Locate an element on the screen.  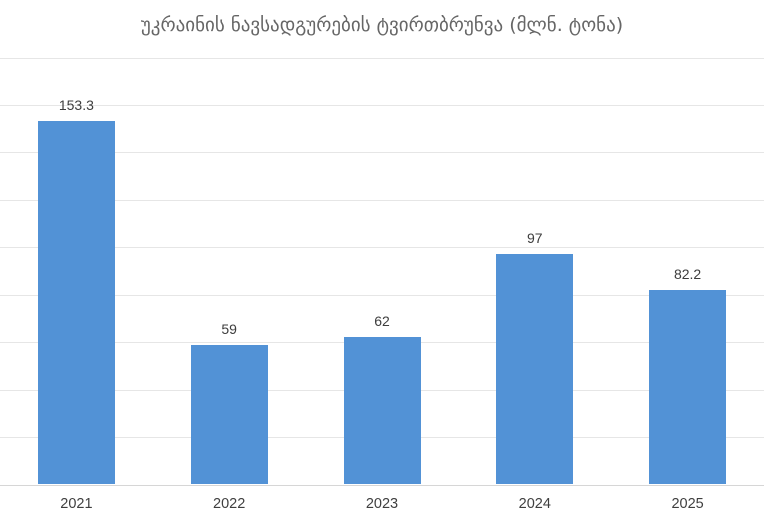
x-axis-label: 2024 is located at coordinates (534, 504).